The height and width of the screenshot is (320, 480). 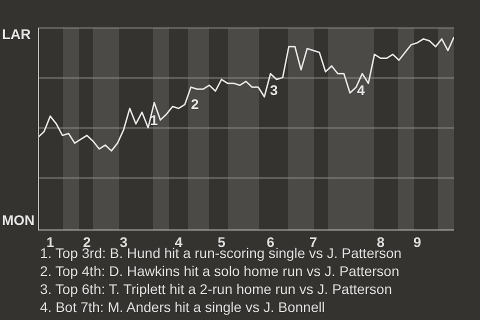 I want to click on annotation: 3, so click(x=274, y=90).